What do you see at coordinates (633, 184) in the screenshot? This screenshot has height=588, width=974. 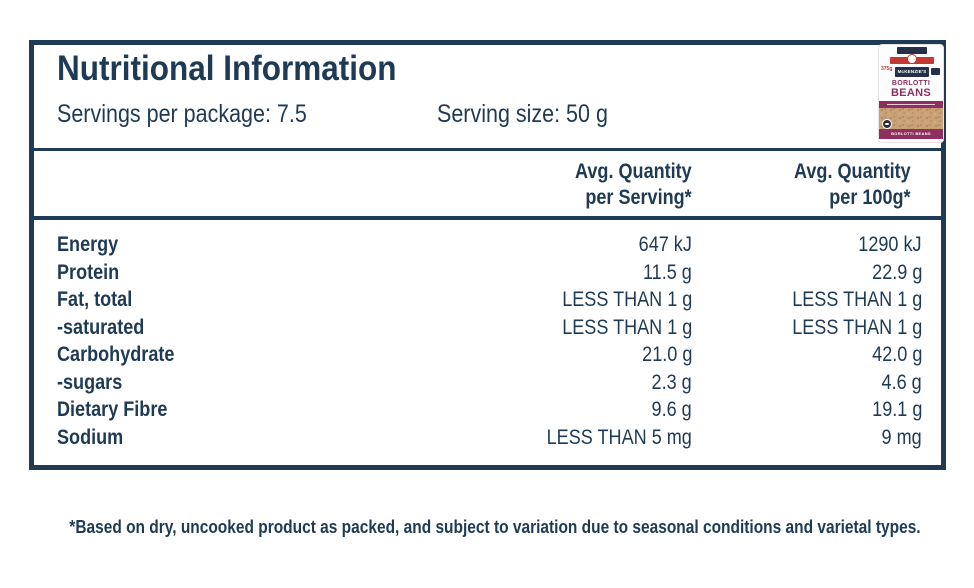 I see `header-per-serving: Avg. Quantity per Serving*` at bounding box center [633, 184].